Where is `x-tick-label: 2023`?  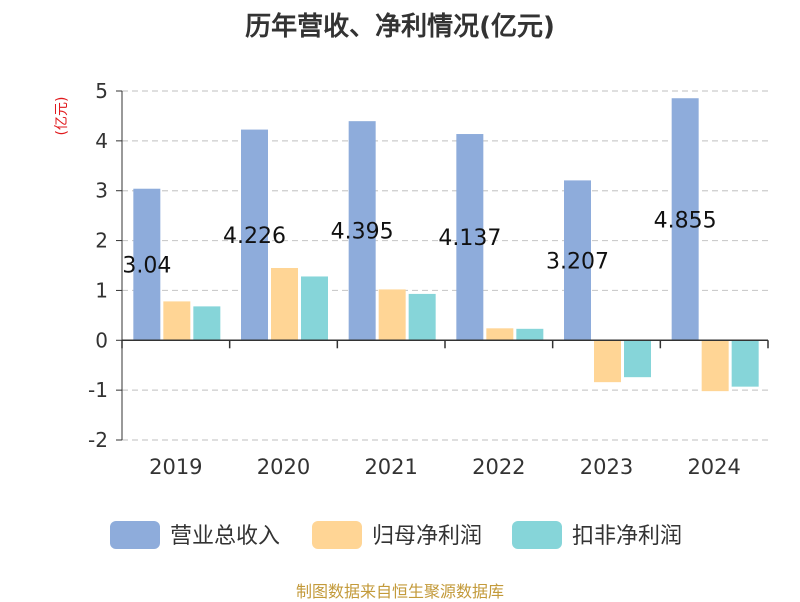
x-tick-label: 2023 is located at coordinates (606, 467).